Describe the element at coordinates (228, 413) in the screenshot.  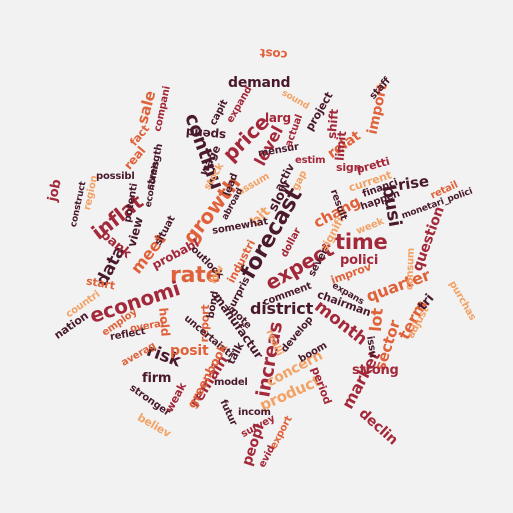
I see `word-futur: futur` at that location.